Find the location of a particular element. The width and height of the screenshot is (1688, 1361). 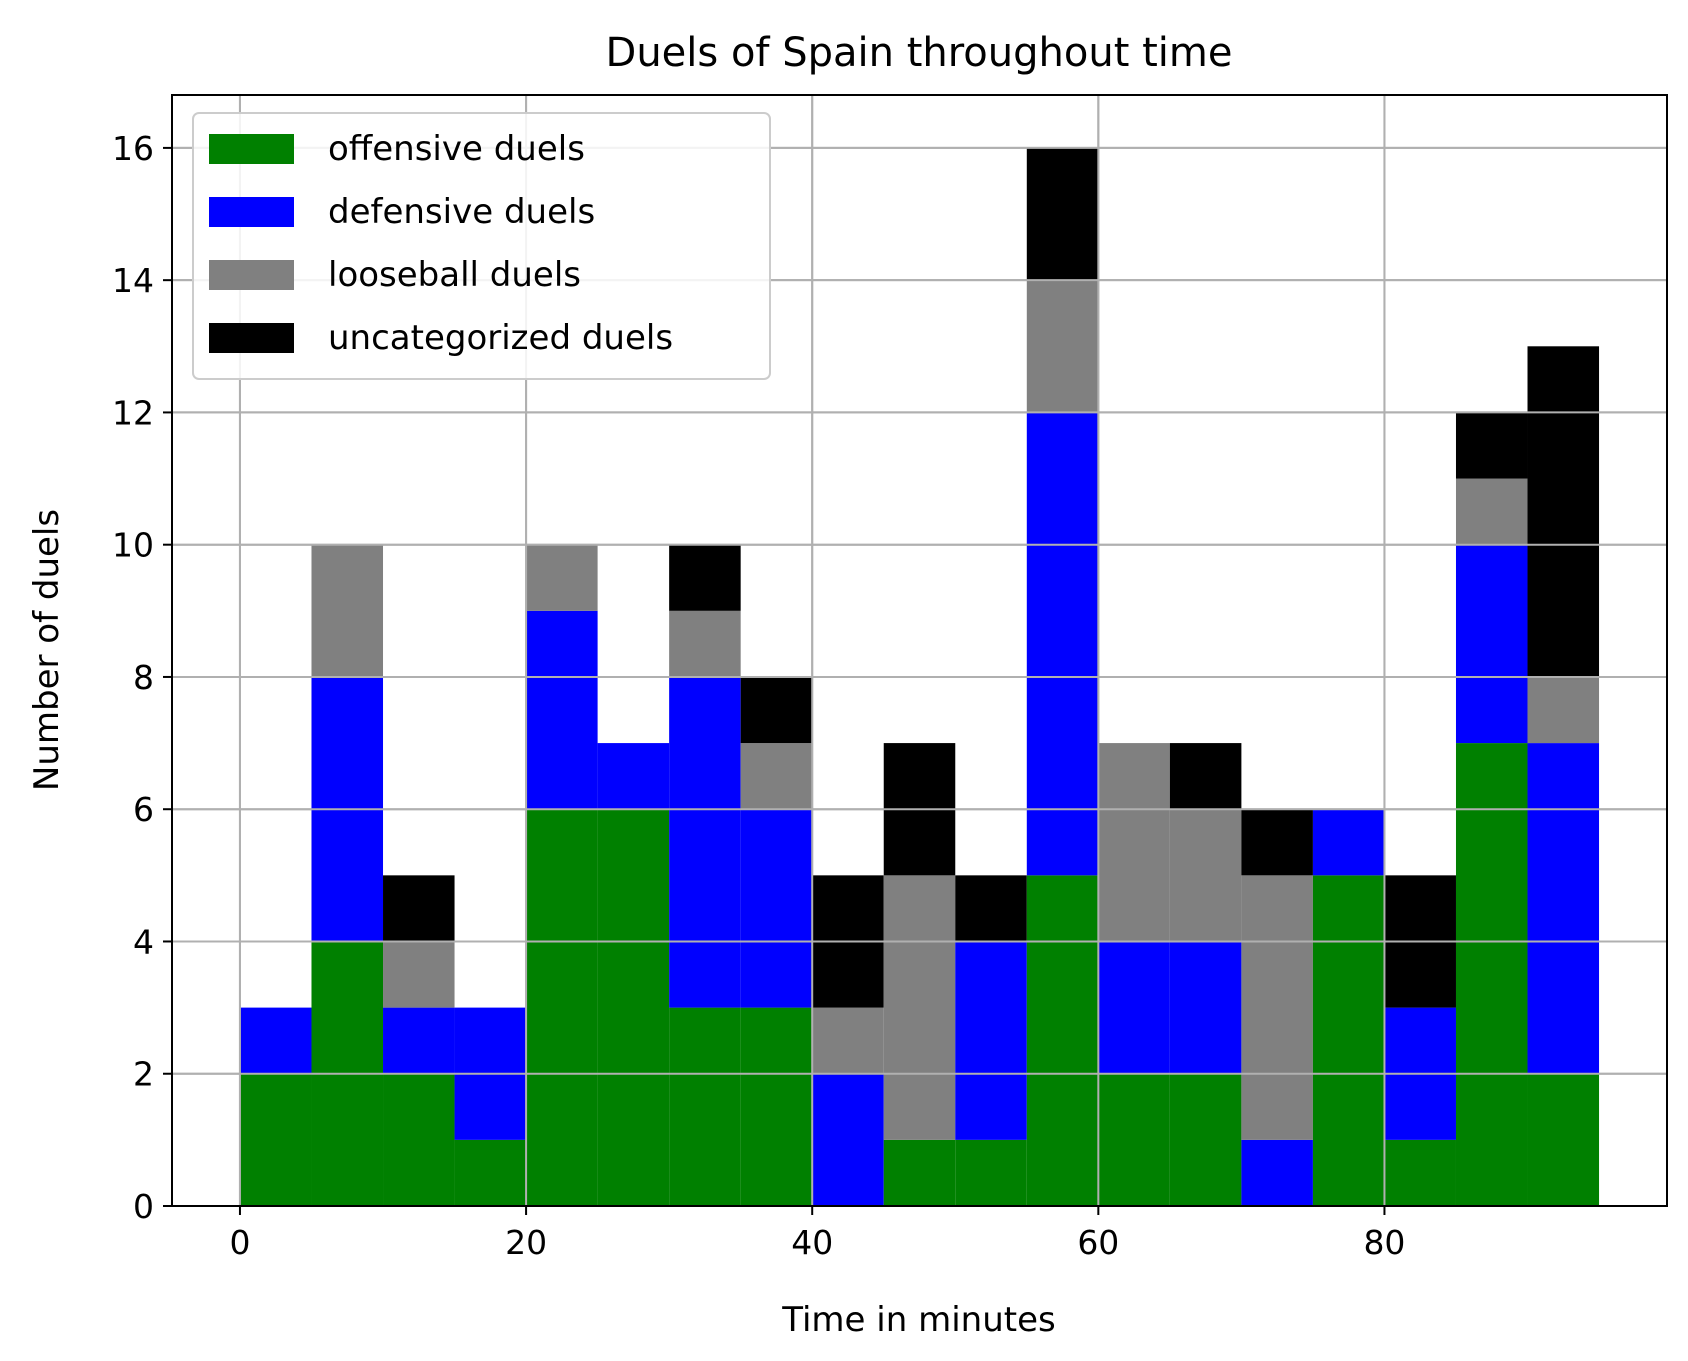

legend-label: offensive duels is located at coordinates (456, 149).